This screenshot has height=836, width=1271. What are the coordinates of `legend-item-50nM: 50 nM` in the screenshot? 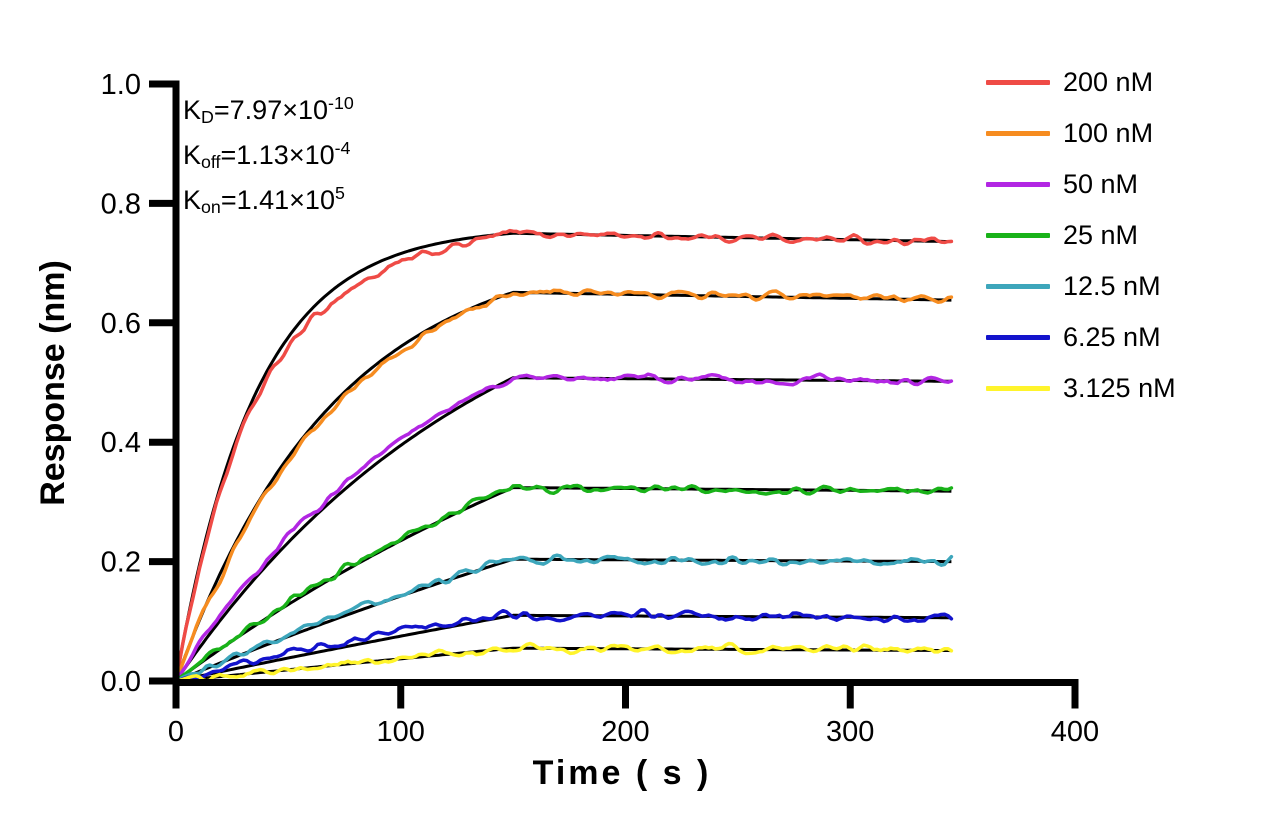 It's located at (1081, 183).